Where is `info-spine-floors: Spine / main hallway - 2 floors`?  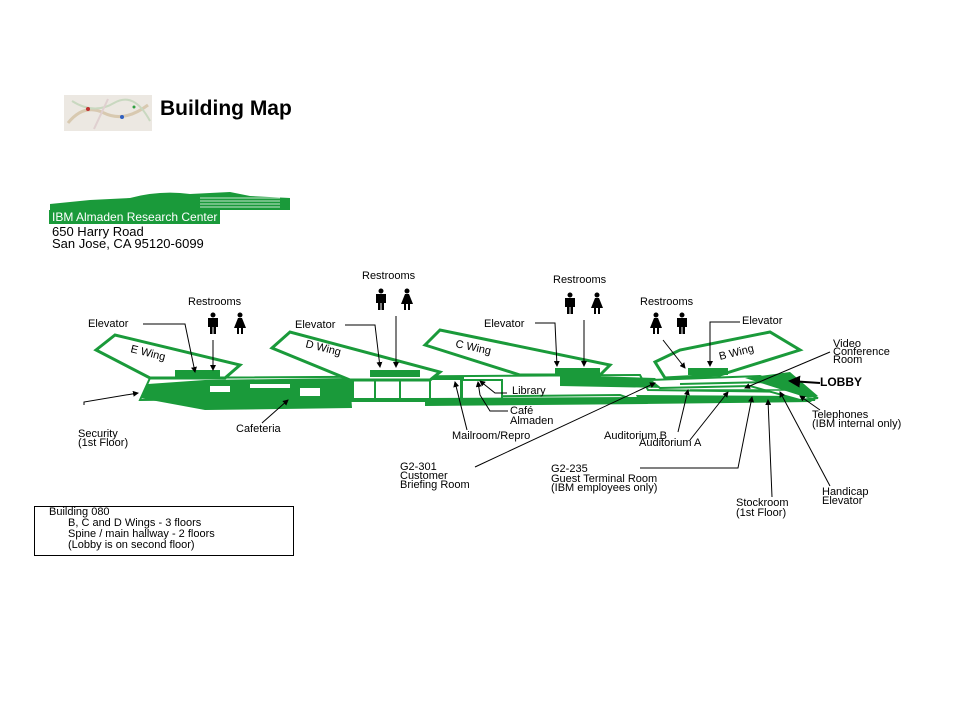 info-spine-floors: Spine / main hallway - 2 floors is located at coordinates (141, 534).